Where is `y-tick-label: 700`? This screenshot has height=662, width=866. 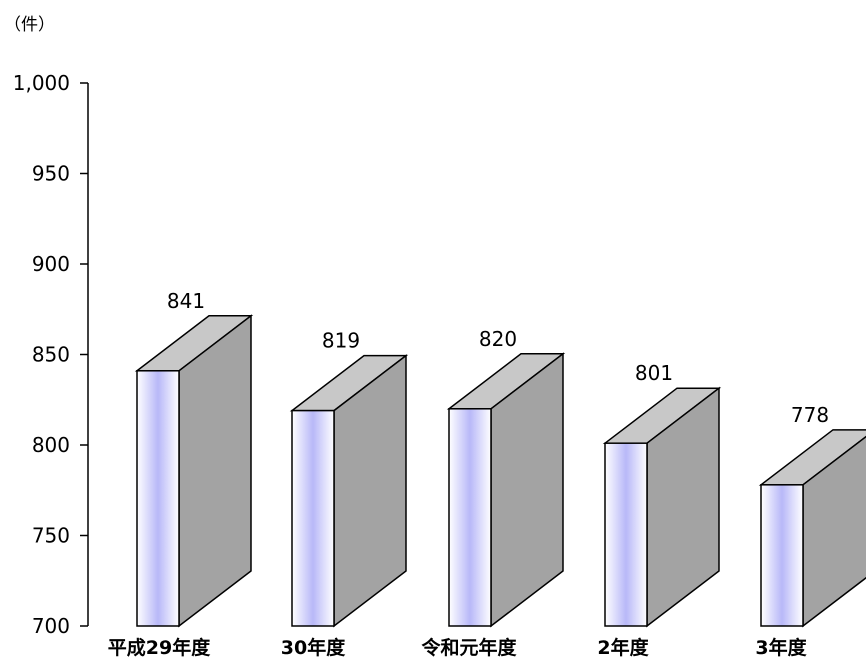
y-tick-label: 700 is located at coordinates (51, 626).